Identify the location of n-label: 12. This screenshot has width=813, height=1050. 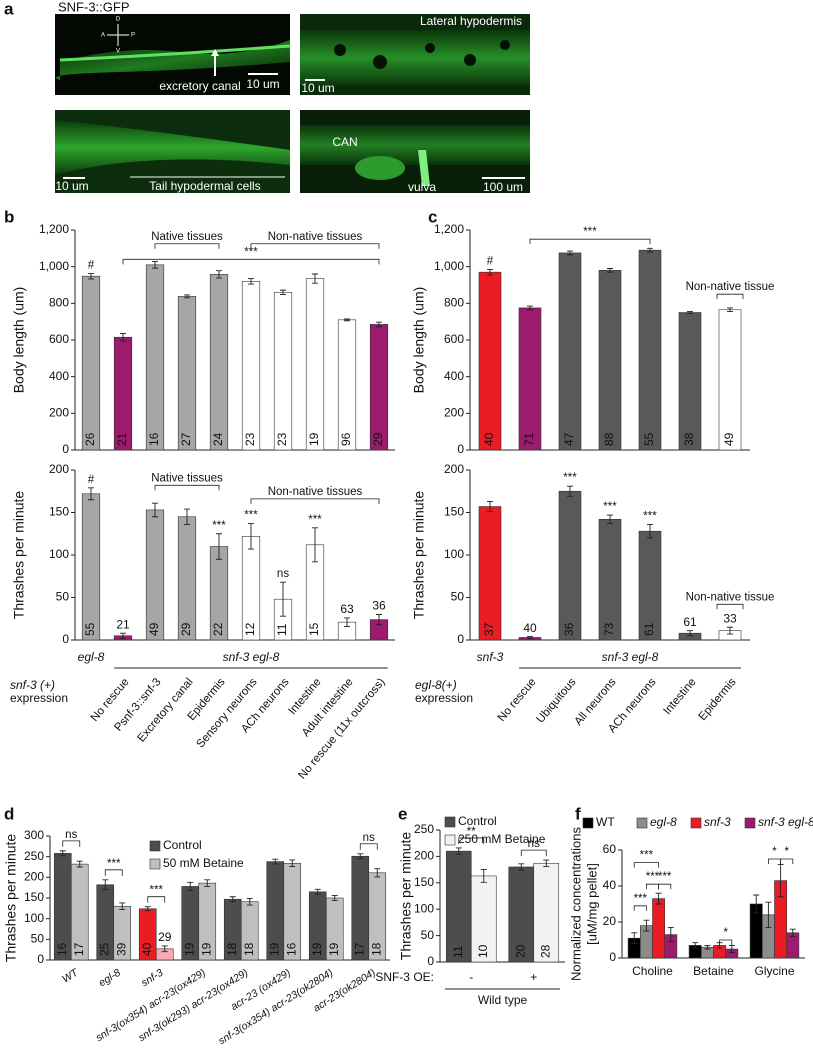
(250, 629).